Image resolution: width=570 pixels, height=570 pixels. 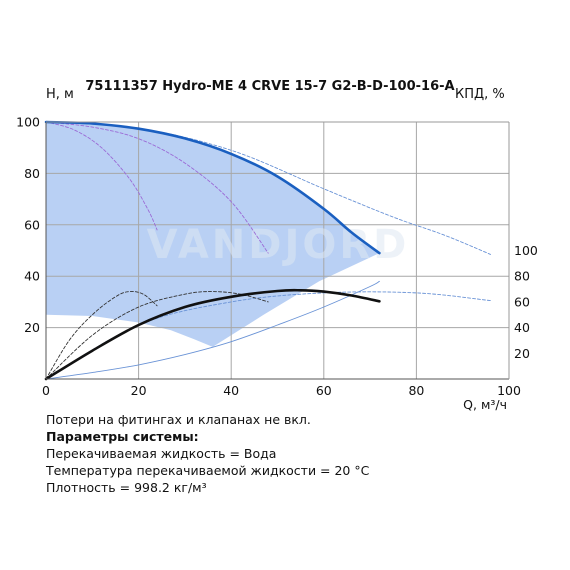 What do you see at coordinates (212, 334) in the screenshot?
I see `curve-efficiency` at bounding box center [212, 334].